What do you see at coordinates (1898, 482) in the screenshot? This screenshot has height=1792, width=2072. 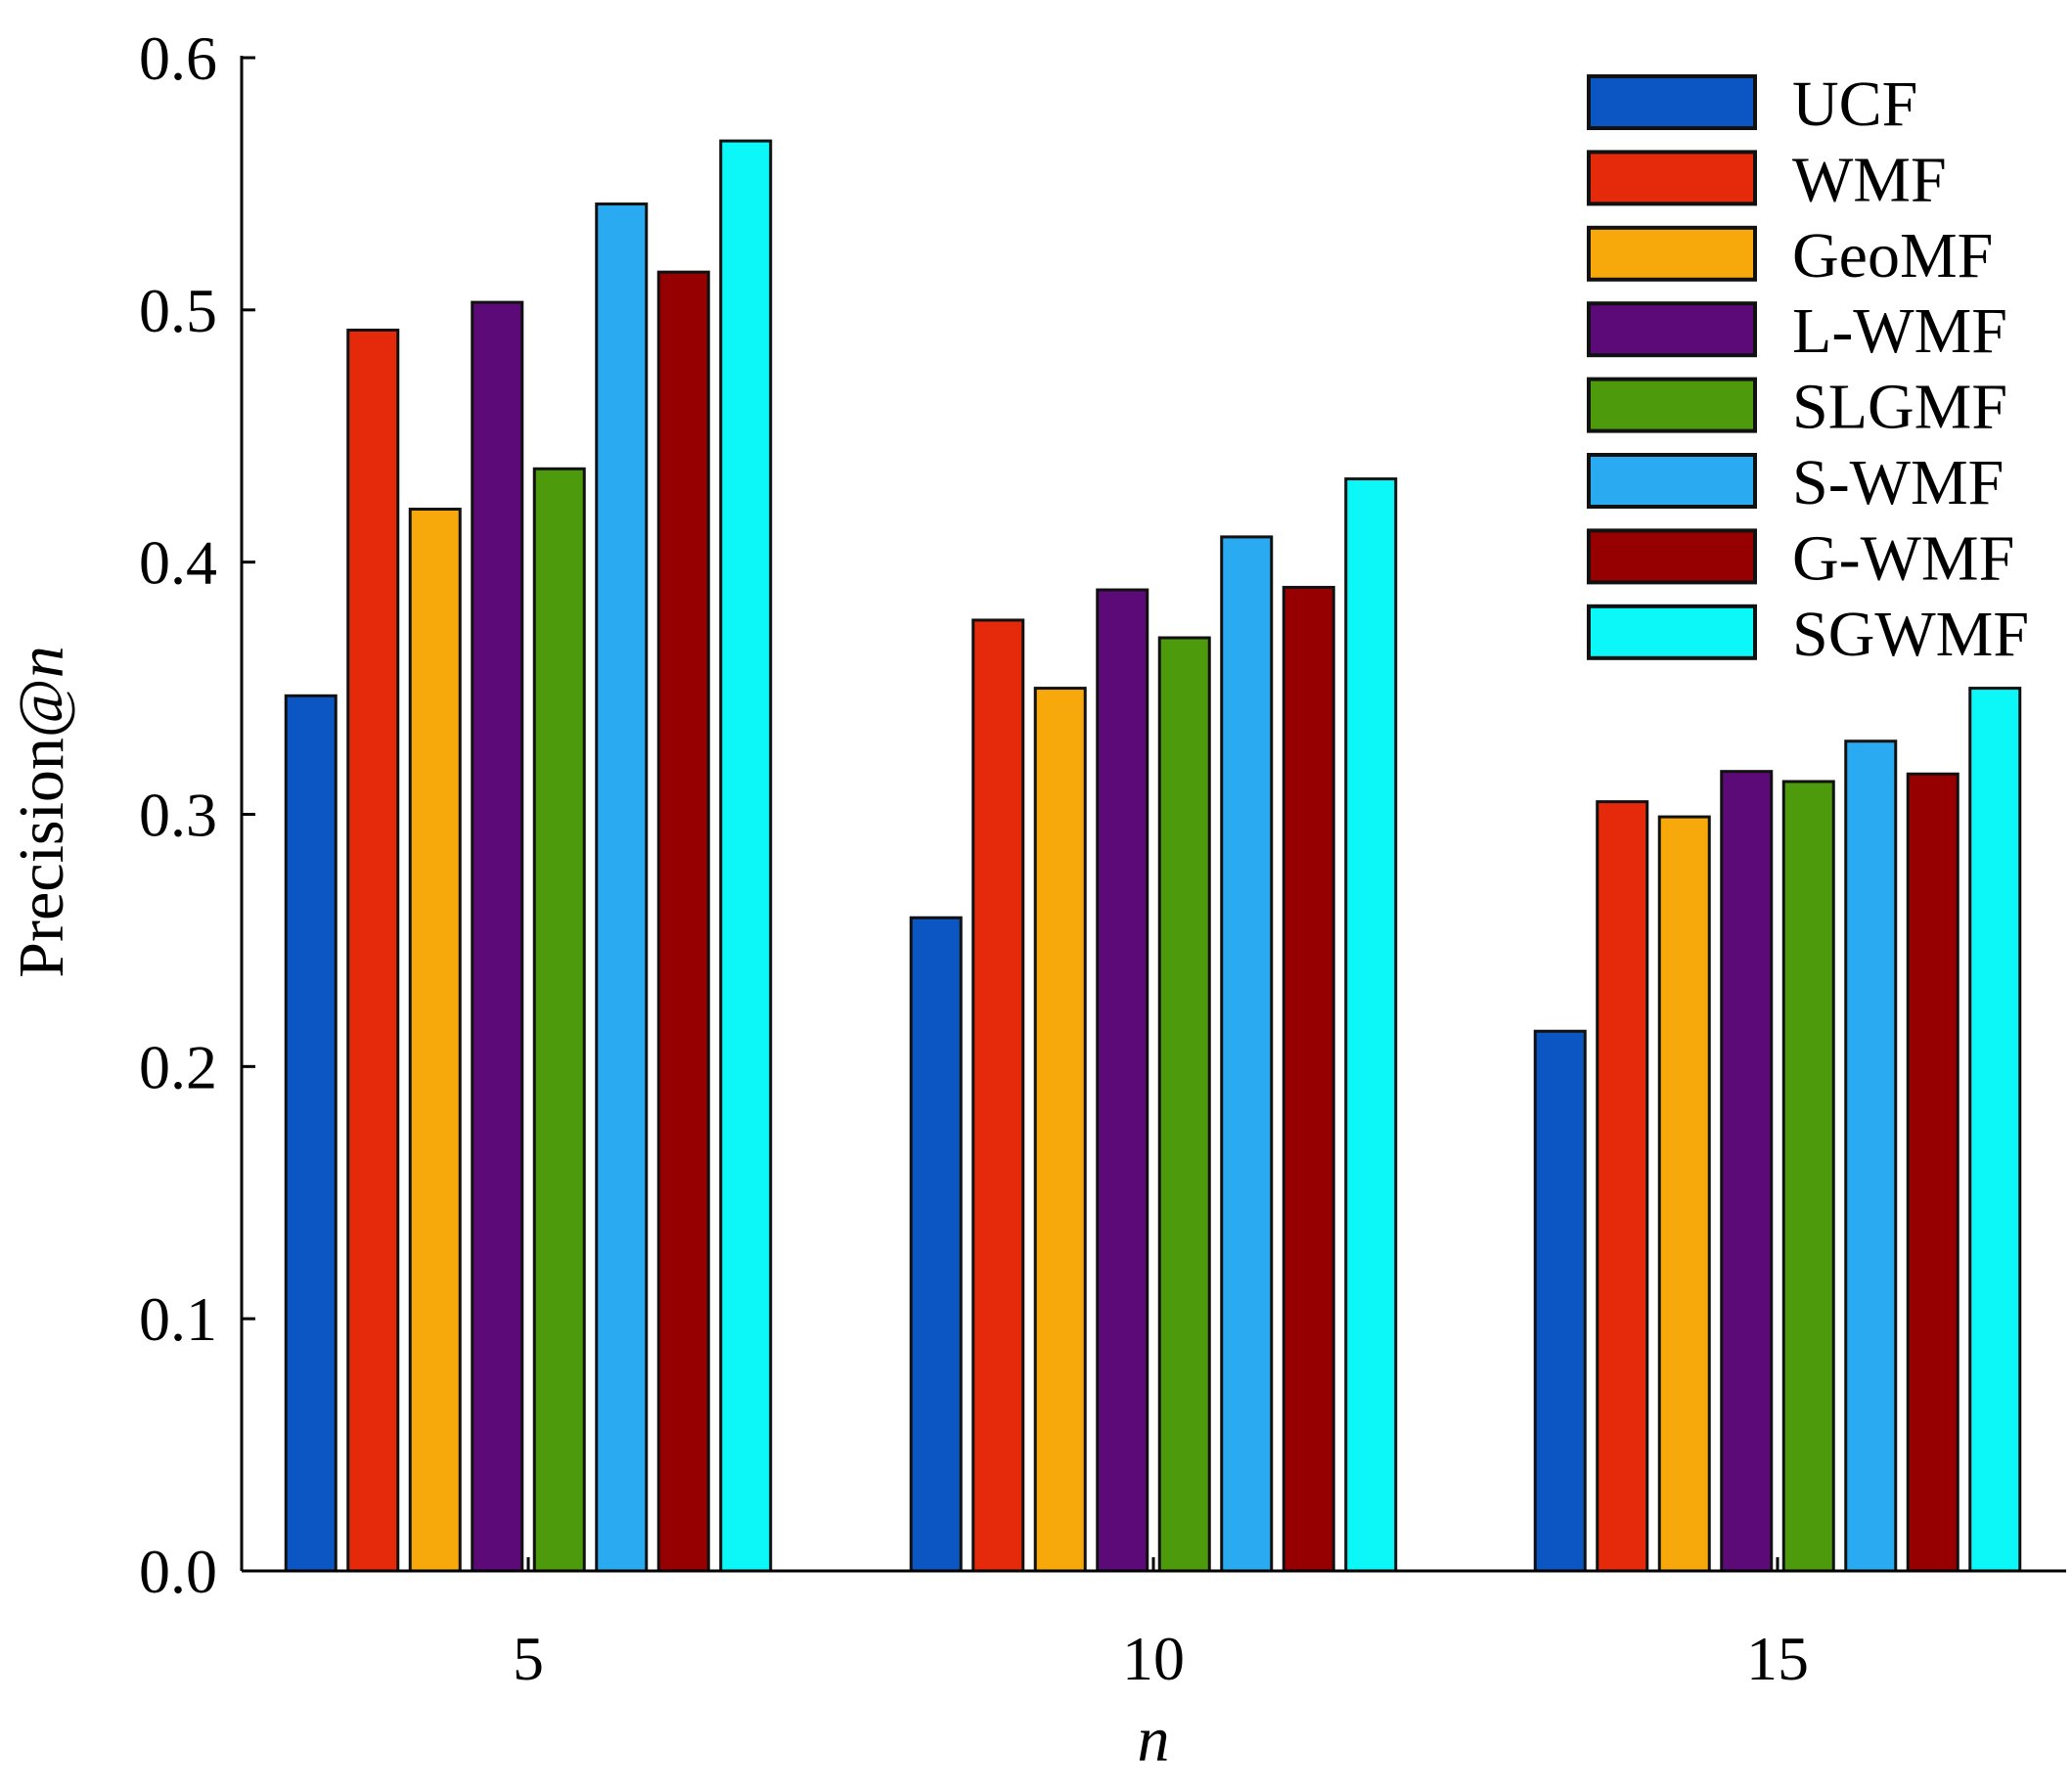 I see `legend-label: S-WMF` at bounding box center [1898, 482].